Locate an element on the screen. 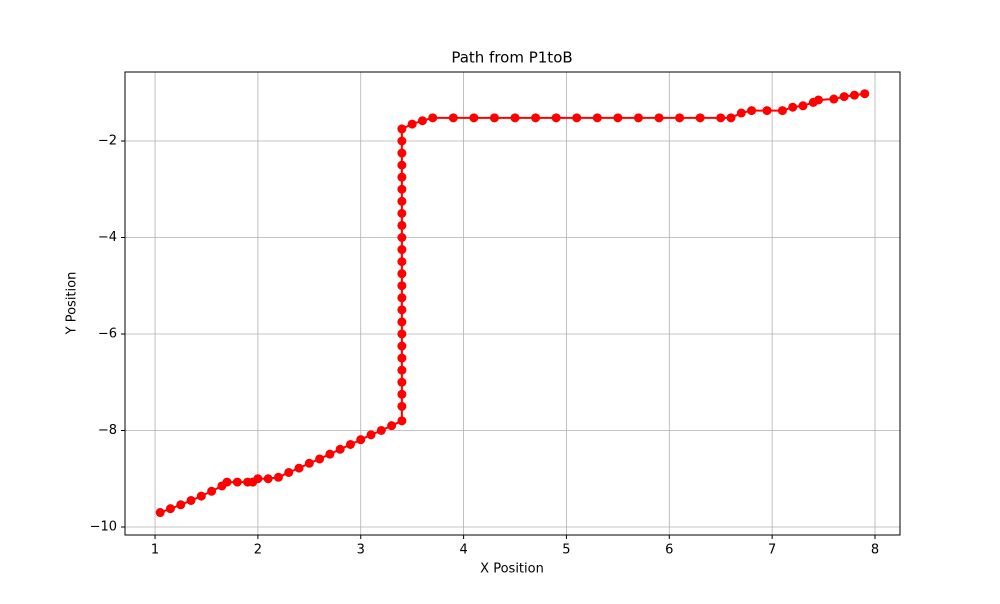  x-tick-label: 8 is located at coordinates (875, 550).